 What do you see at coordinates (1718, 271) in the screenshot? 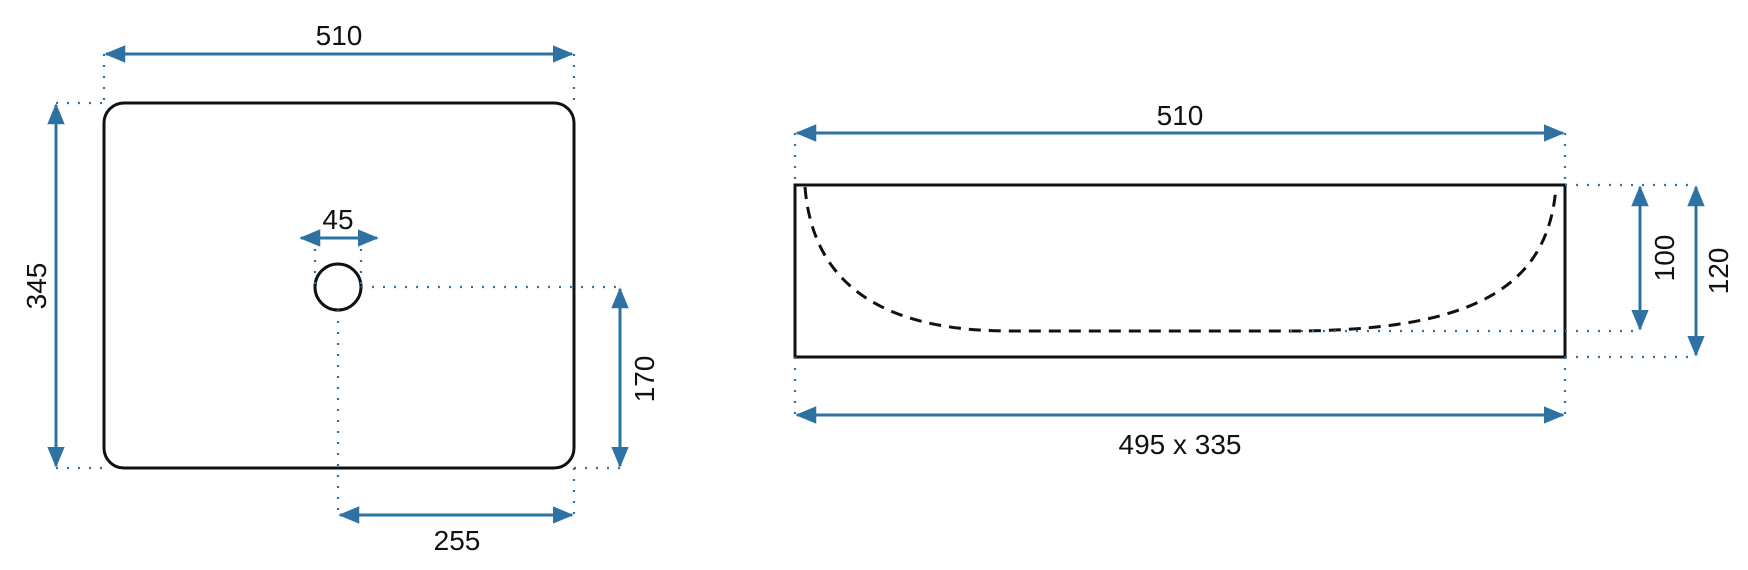
I see `height-label: 120` at bounding box center [1718, 271].